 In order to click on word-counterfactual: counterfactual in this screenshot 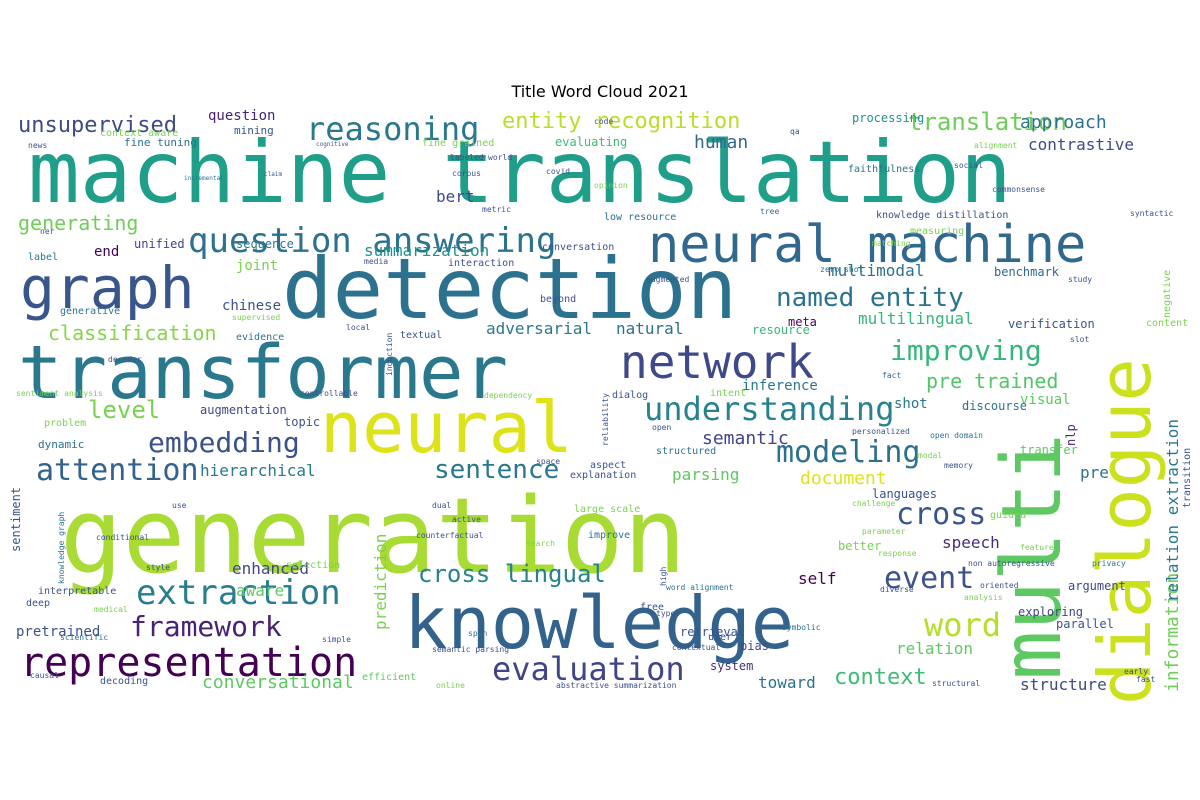, I will do `click(450, 535)`.